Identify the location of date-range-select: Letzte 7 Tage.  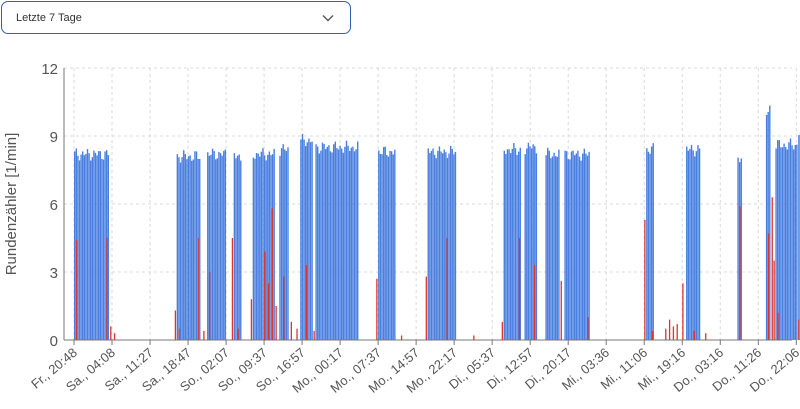
(176, 17).